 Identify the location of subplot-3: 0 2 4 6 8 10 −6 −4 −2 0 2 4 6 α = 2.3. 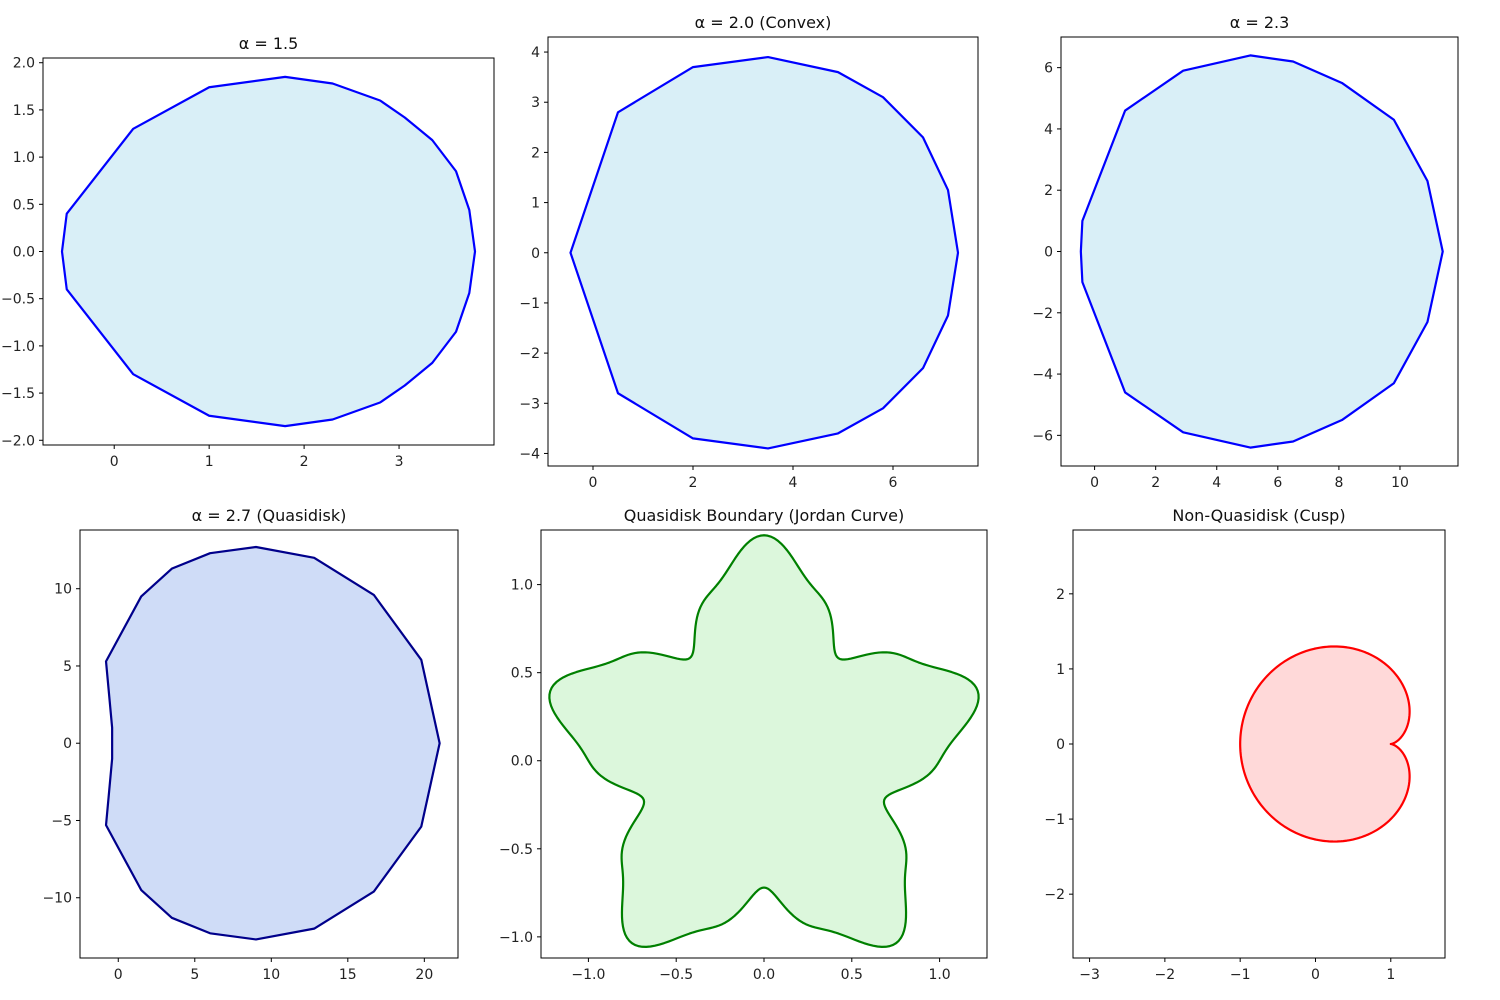
(1245, 252).